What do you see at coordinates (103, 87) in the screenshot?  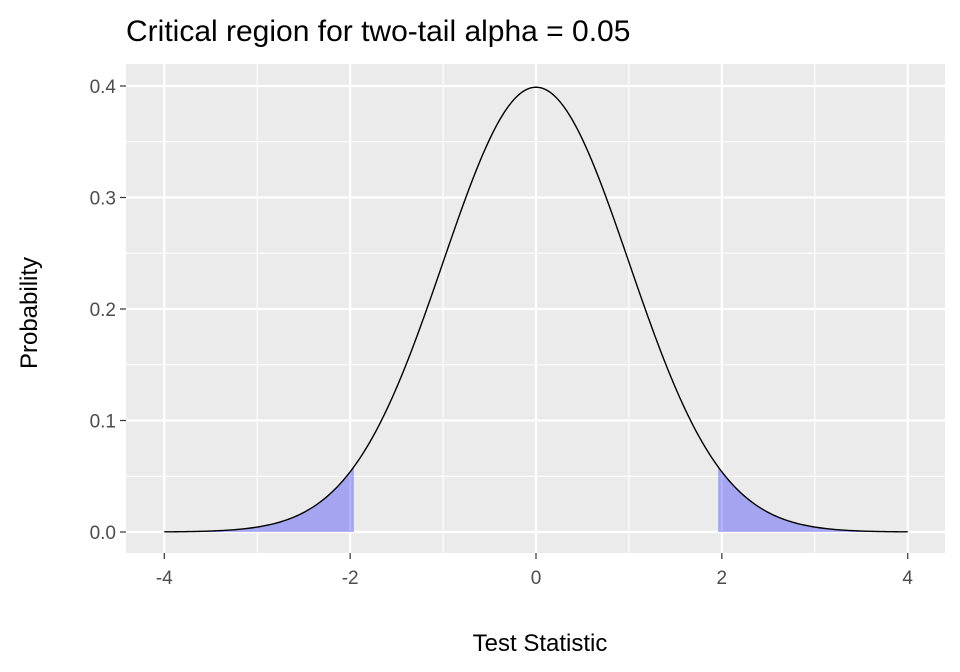 I see `y-tick-label: 0.4` at bounding box center [103, 87].